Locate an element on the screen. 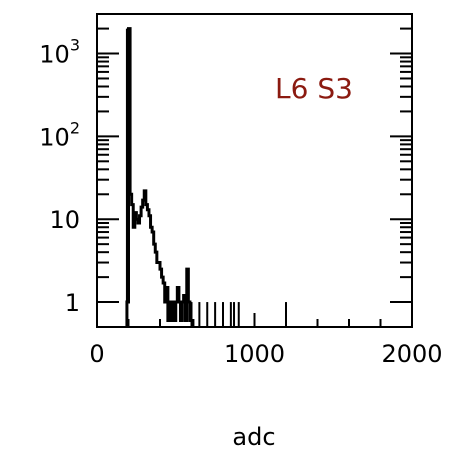 This screenshot has width=457, height=453. y-tick-label: 1 is located at coordinates (72, 303).